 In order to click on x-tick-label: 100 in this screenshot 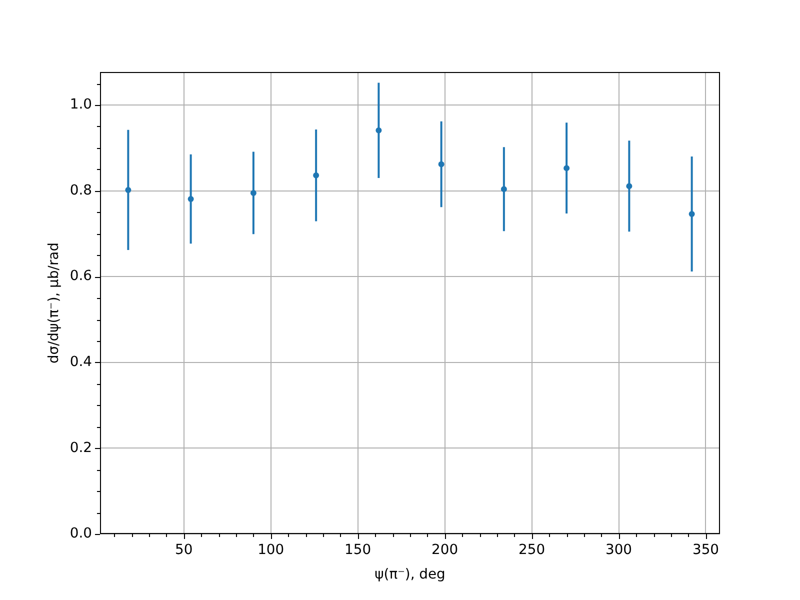, I will do `click(271, 550)`.